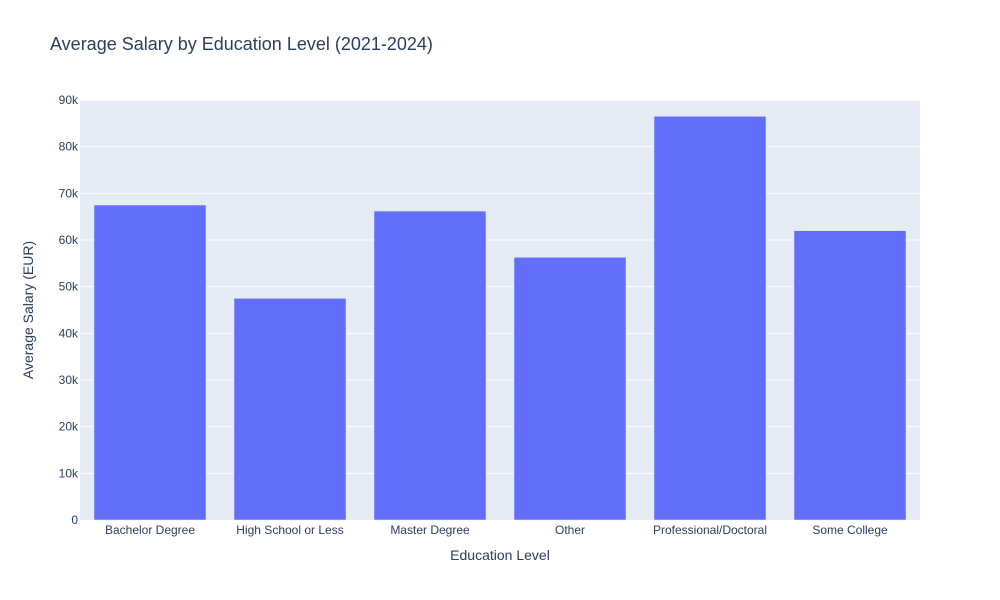 The height and width of the screenshot is (600, 1000). What do you see at coordinates (69, 310) in the screenshot?
I see `y-axis-ticks: 0 10k 20k 30k 40k 50k 60k 70k 80k 90k` at bounding box center [69, 310].